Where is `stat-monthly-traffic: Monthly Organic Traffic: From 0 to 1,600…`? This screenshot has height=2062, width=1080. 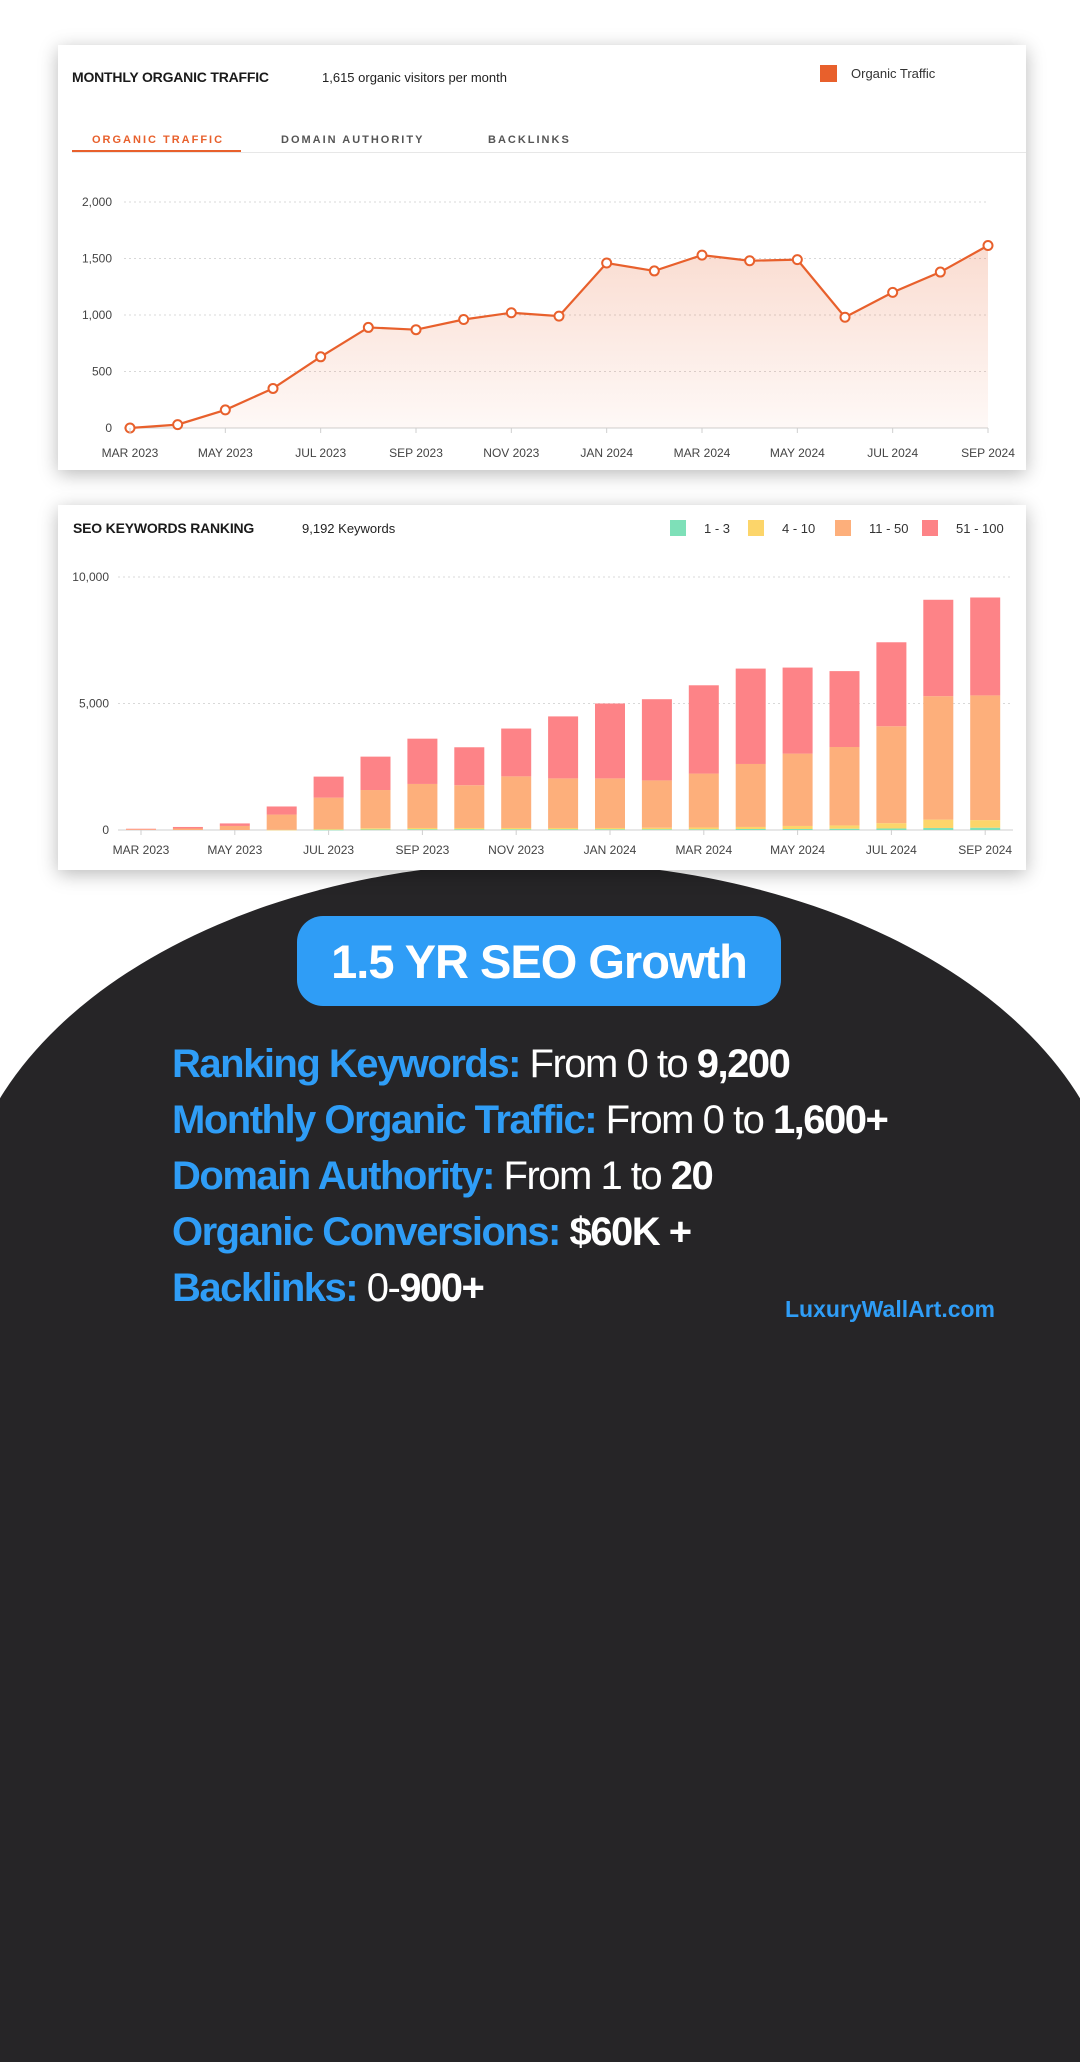
stat-monthly-traffic: Monthly Organic Traffic: From 0 to 1,600… is located at coordinates (602, 1120).